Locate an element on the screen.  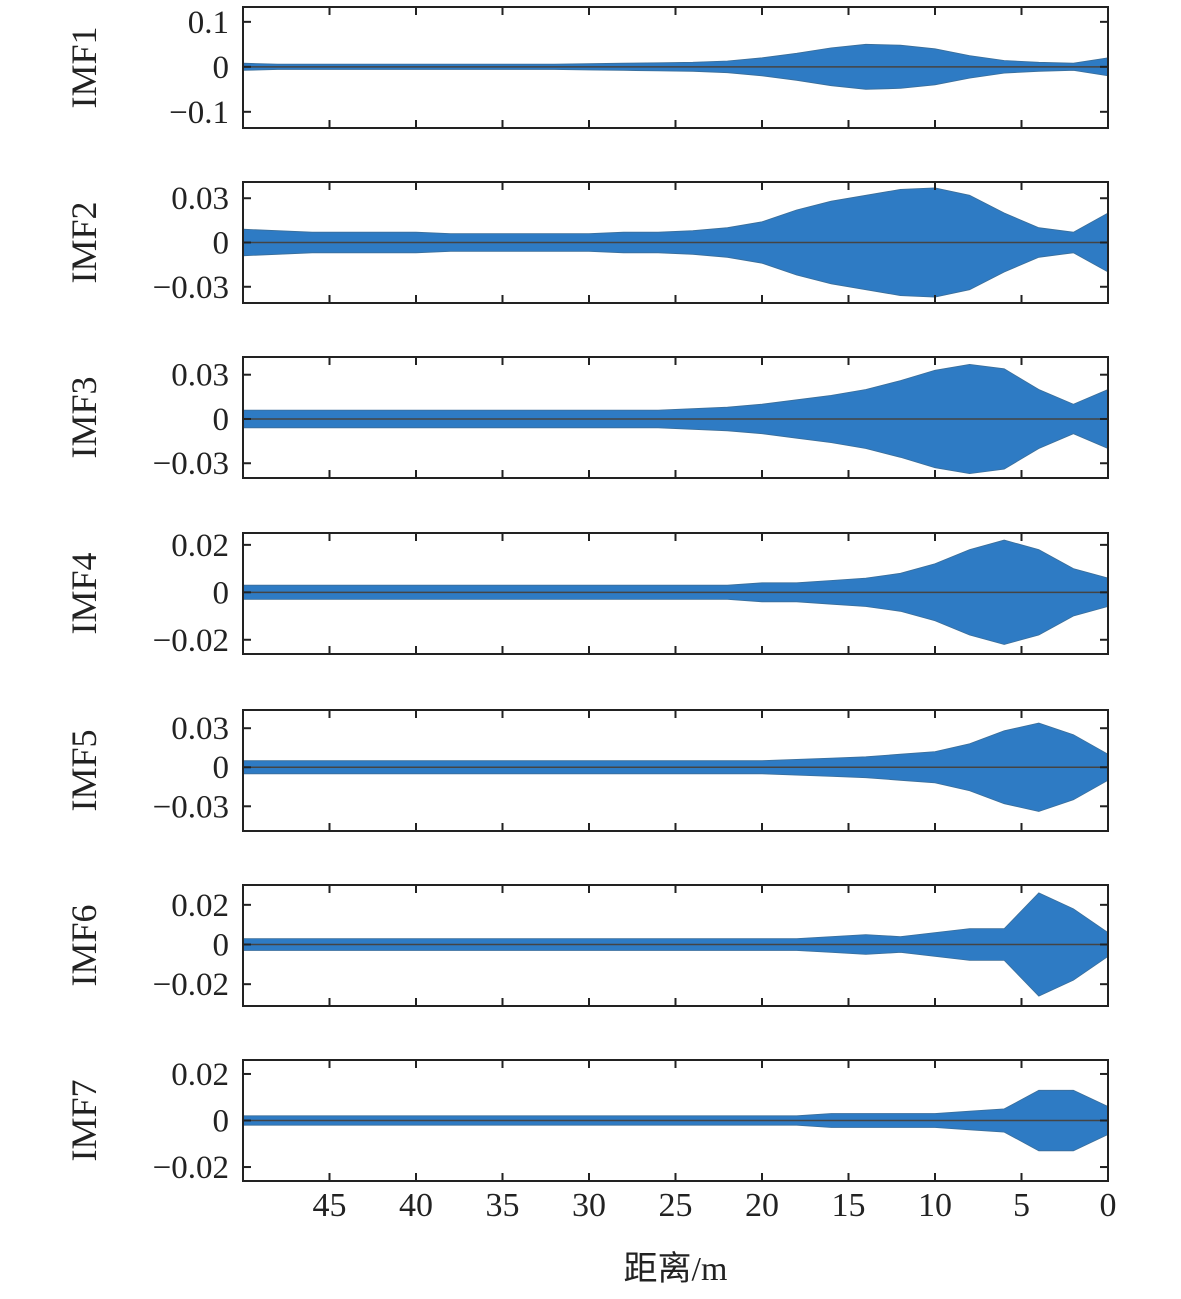
x-tick-label: 25 is located at coordinates (676, 1205).